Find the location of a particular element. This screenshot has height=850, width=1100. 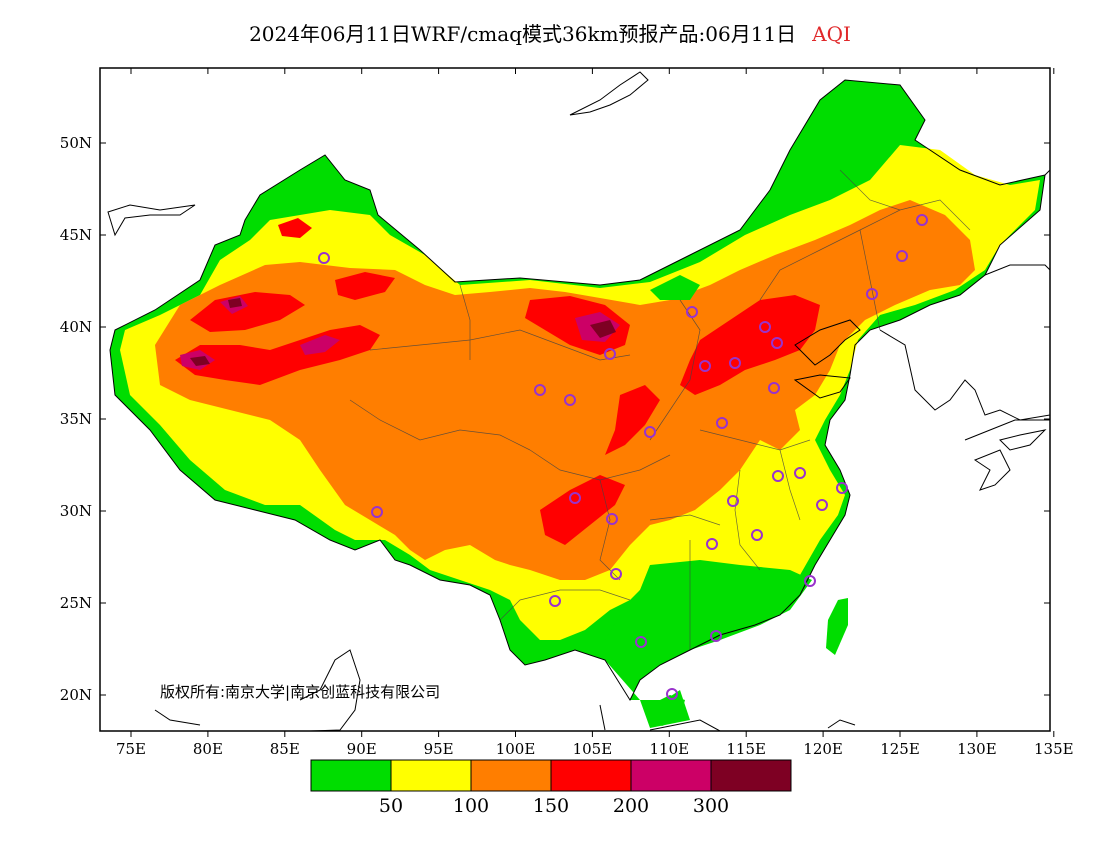

x-tick-label: 85E is located at coordinates (285, 749).